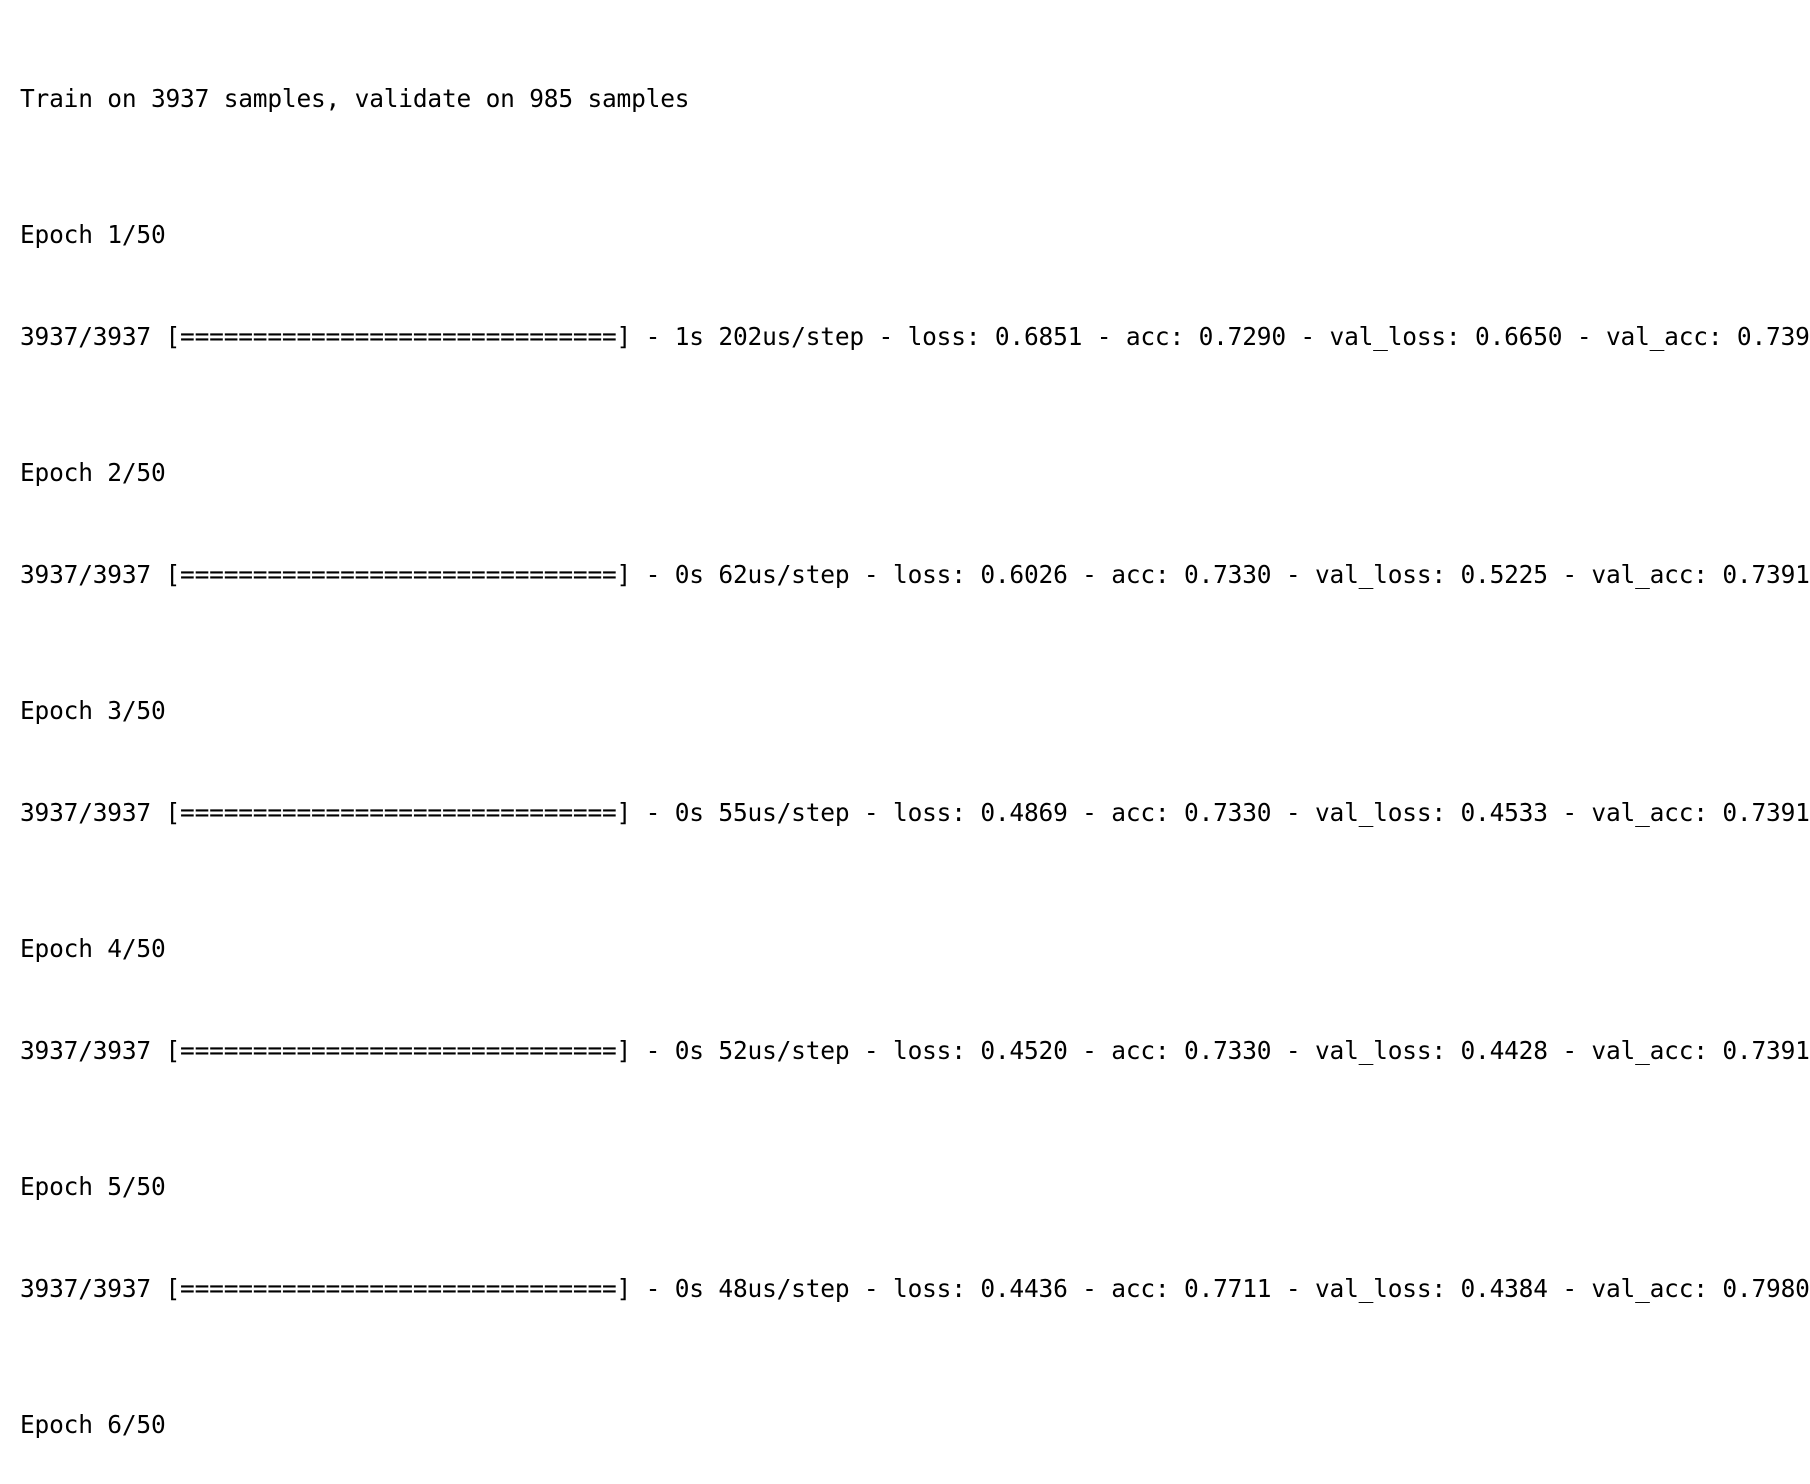  What do you see at coordinates (93, 472) in the screenshot?
I see `epoch-label-line: Epoch 2/50` at bounding box center [93, 472].